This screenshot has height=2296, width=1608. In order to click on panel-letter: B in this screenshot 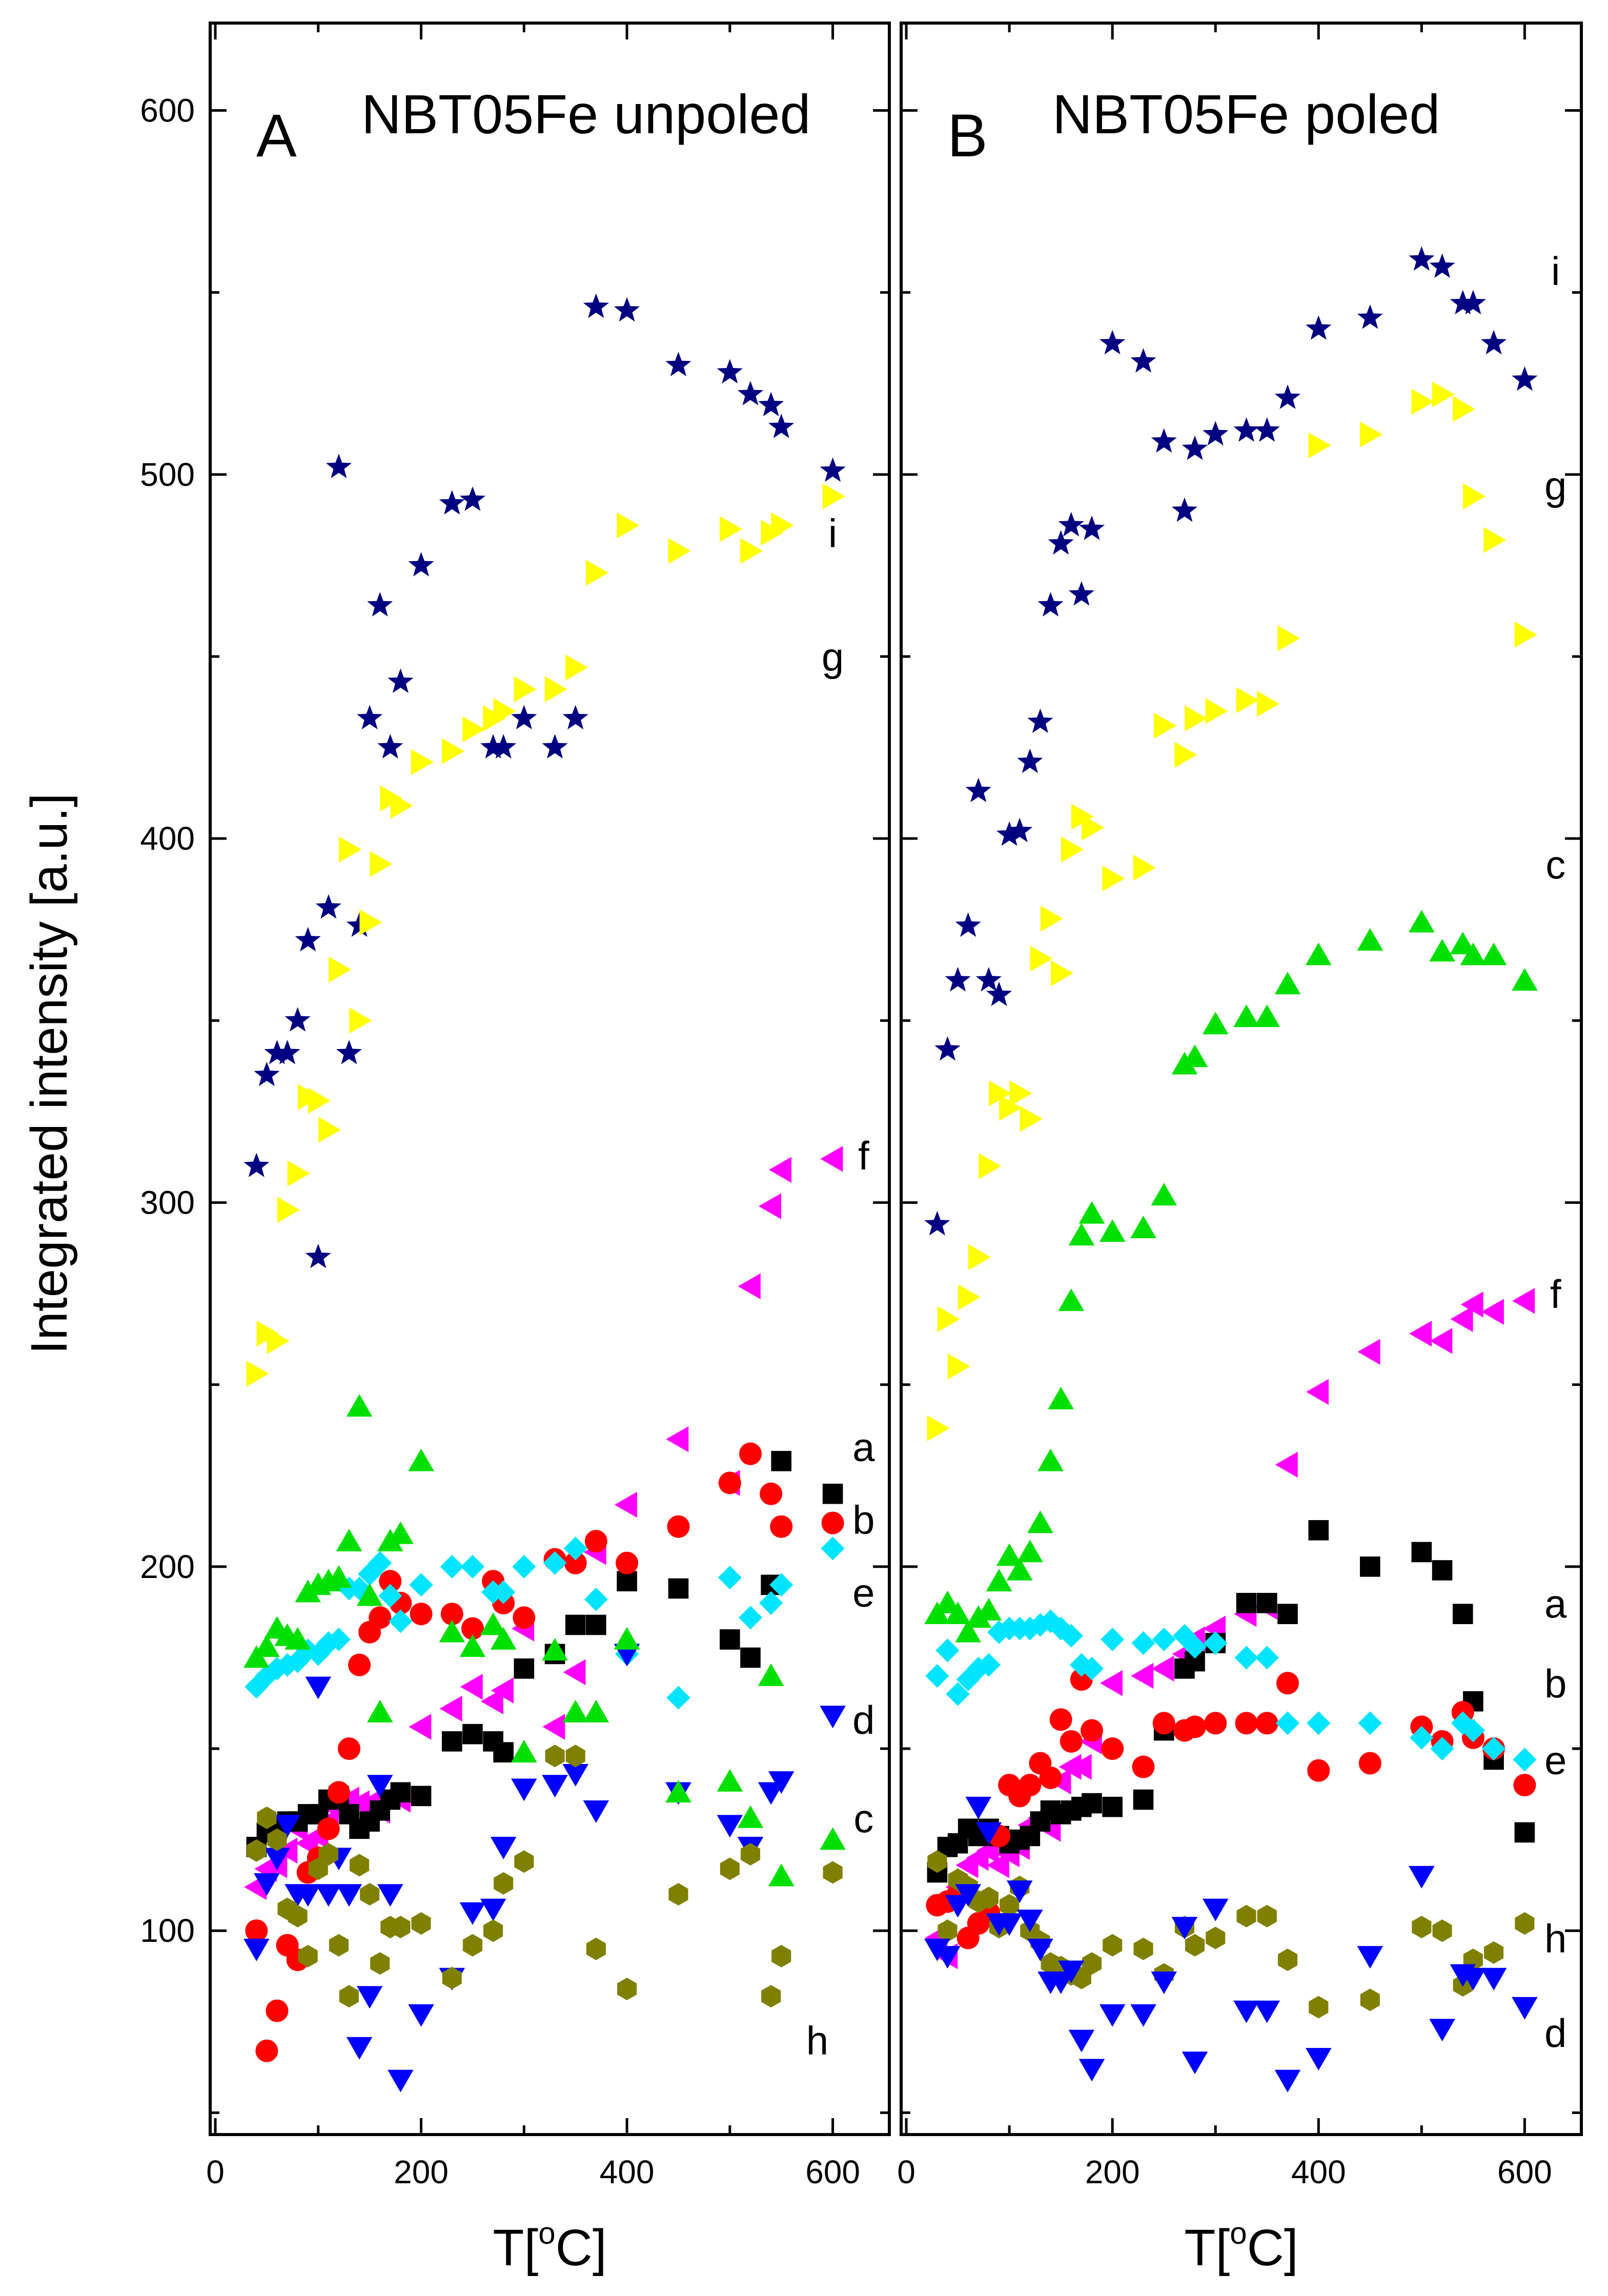, I will do `click(967, 136)`.